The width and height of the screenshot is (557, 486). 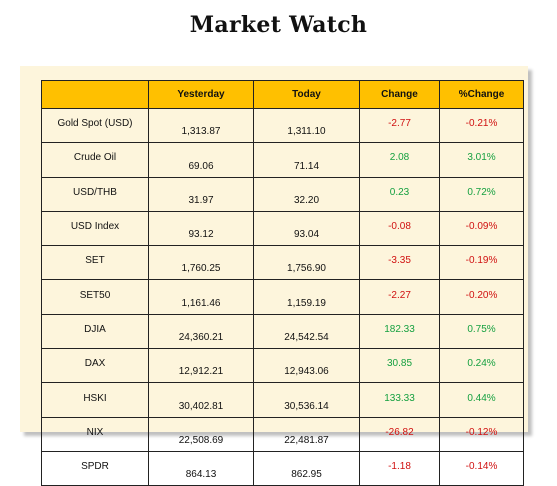 What do you see at coordinates (306, 366) in the screenshot?
I see `row-today: 12,943.06` at bounding box center [306, 366].